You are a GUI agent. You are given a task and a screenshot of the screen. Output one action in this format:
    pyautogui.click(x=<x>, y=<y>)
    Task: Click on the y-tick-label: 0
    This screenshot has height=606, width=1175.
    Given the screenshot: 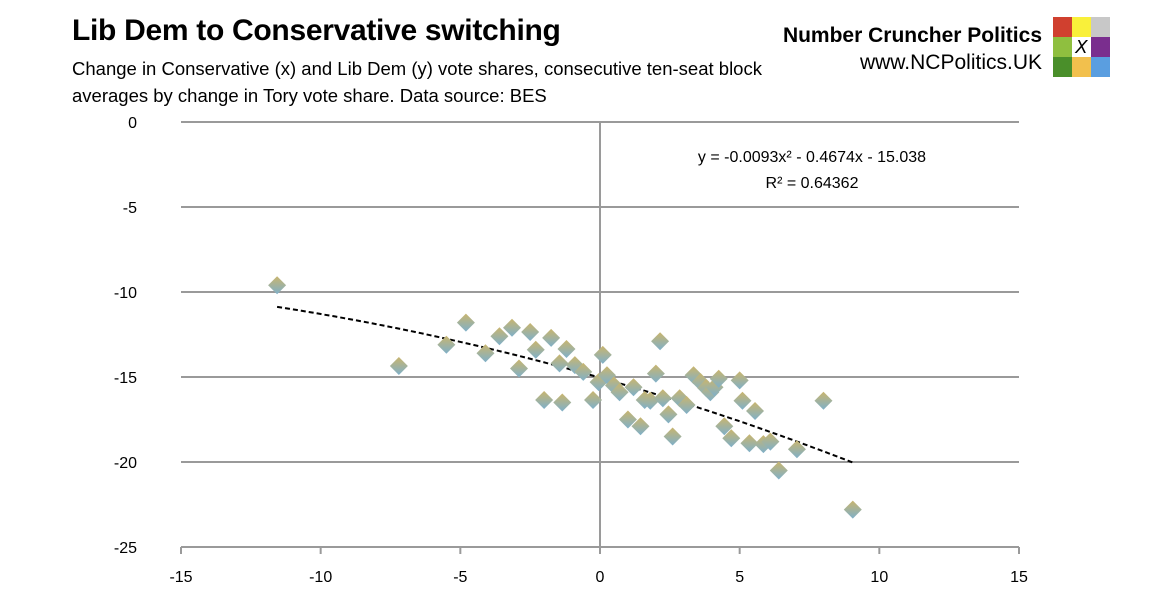 What is the action you would take?
    pyautogui.click(x=132, y=123)
    